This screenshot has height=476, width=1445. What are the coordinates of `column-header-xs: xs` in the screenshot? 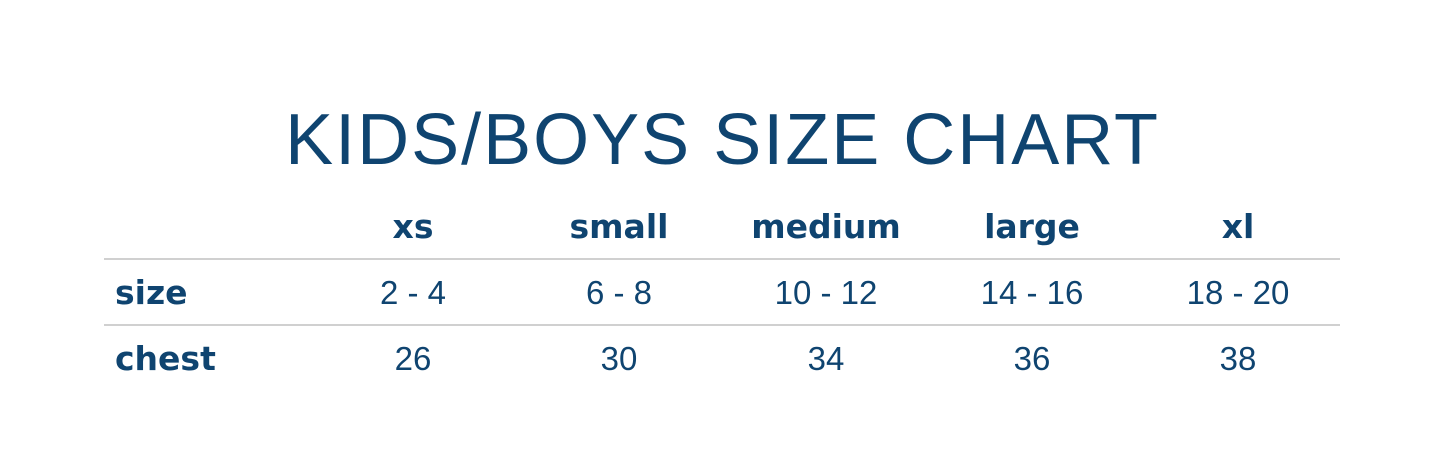 It's located at (413, 226).